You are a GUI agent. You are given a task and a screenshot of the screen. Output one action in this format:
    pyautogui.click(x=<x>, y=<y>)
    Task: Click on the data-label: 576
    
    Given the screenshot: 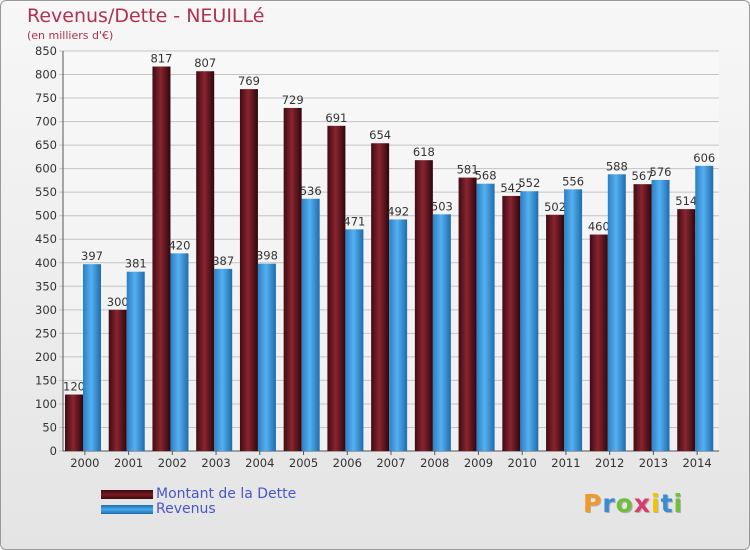 What is the action you would take?
    pyautogui.click(x=661, y=172)
    